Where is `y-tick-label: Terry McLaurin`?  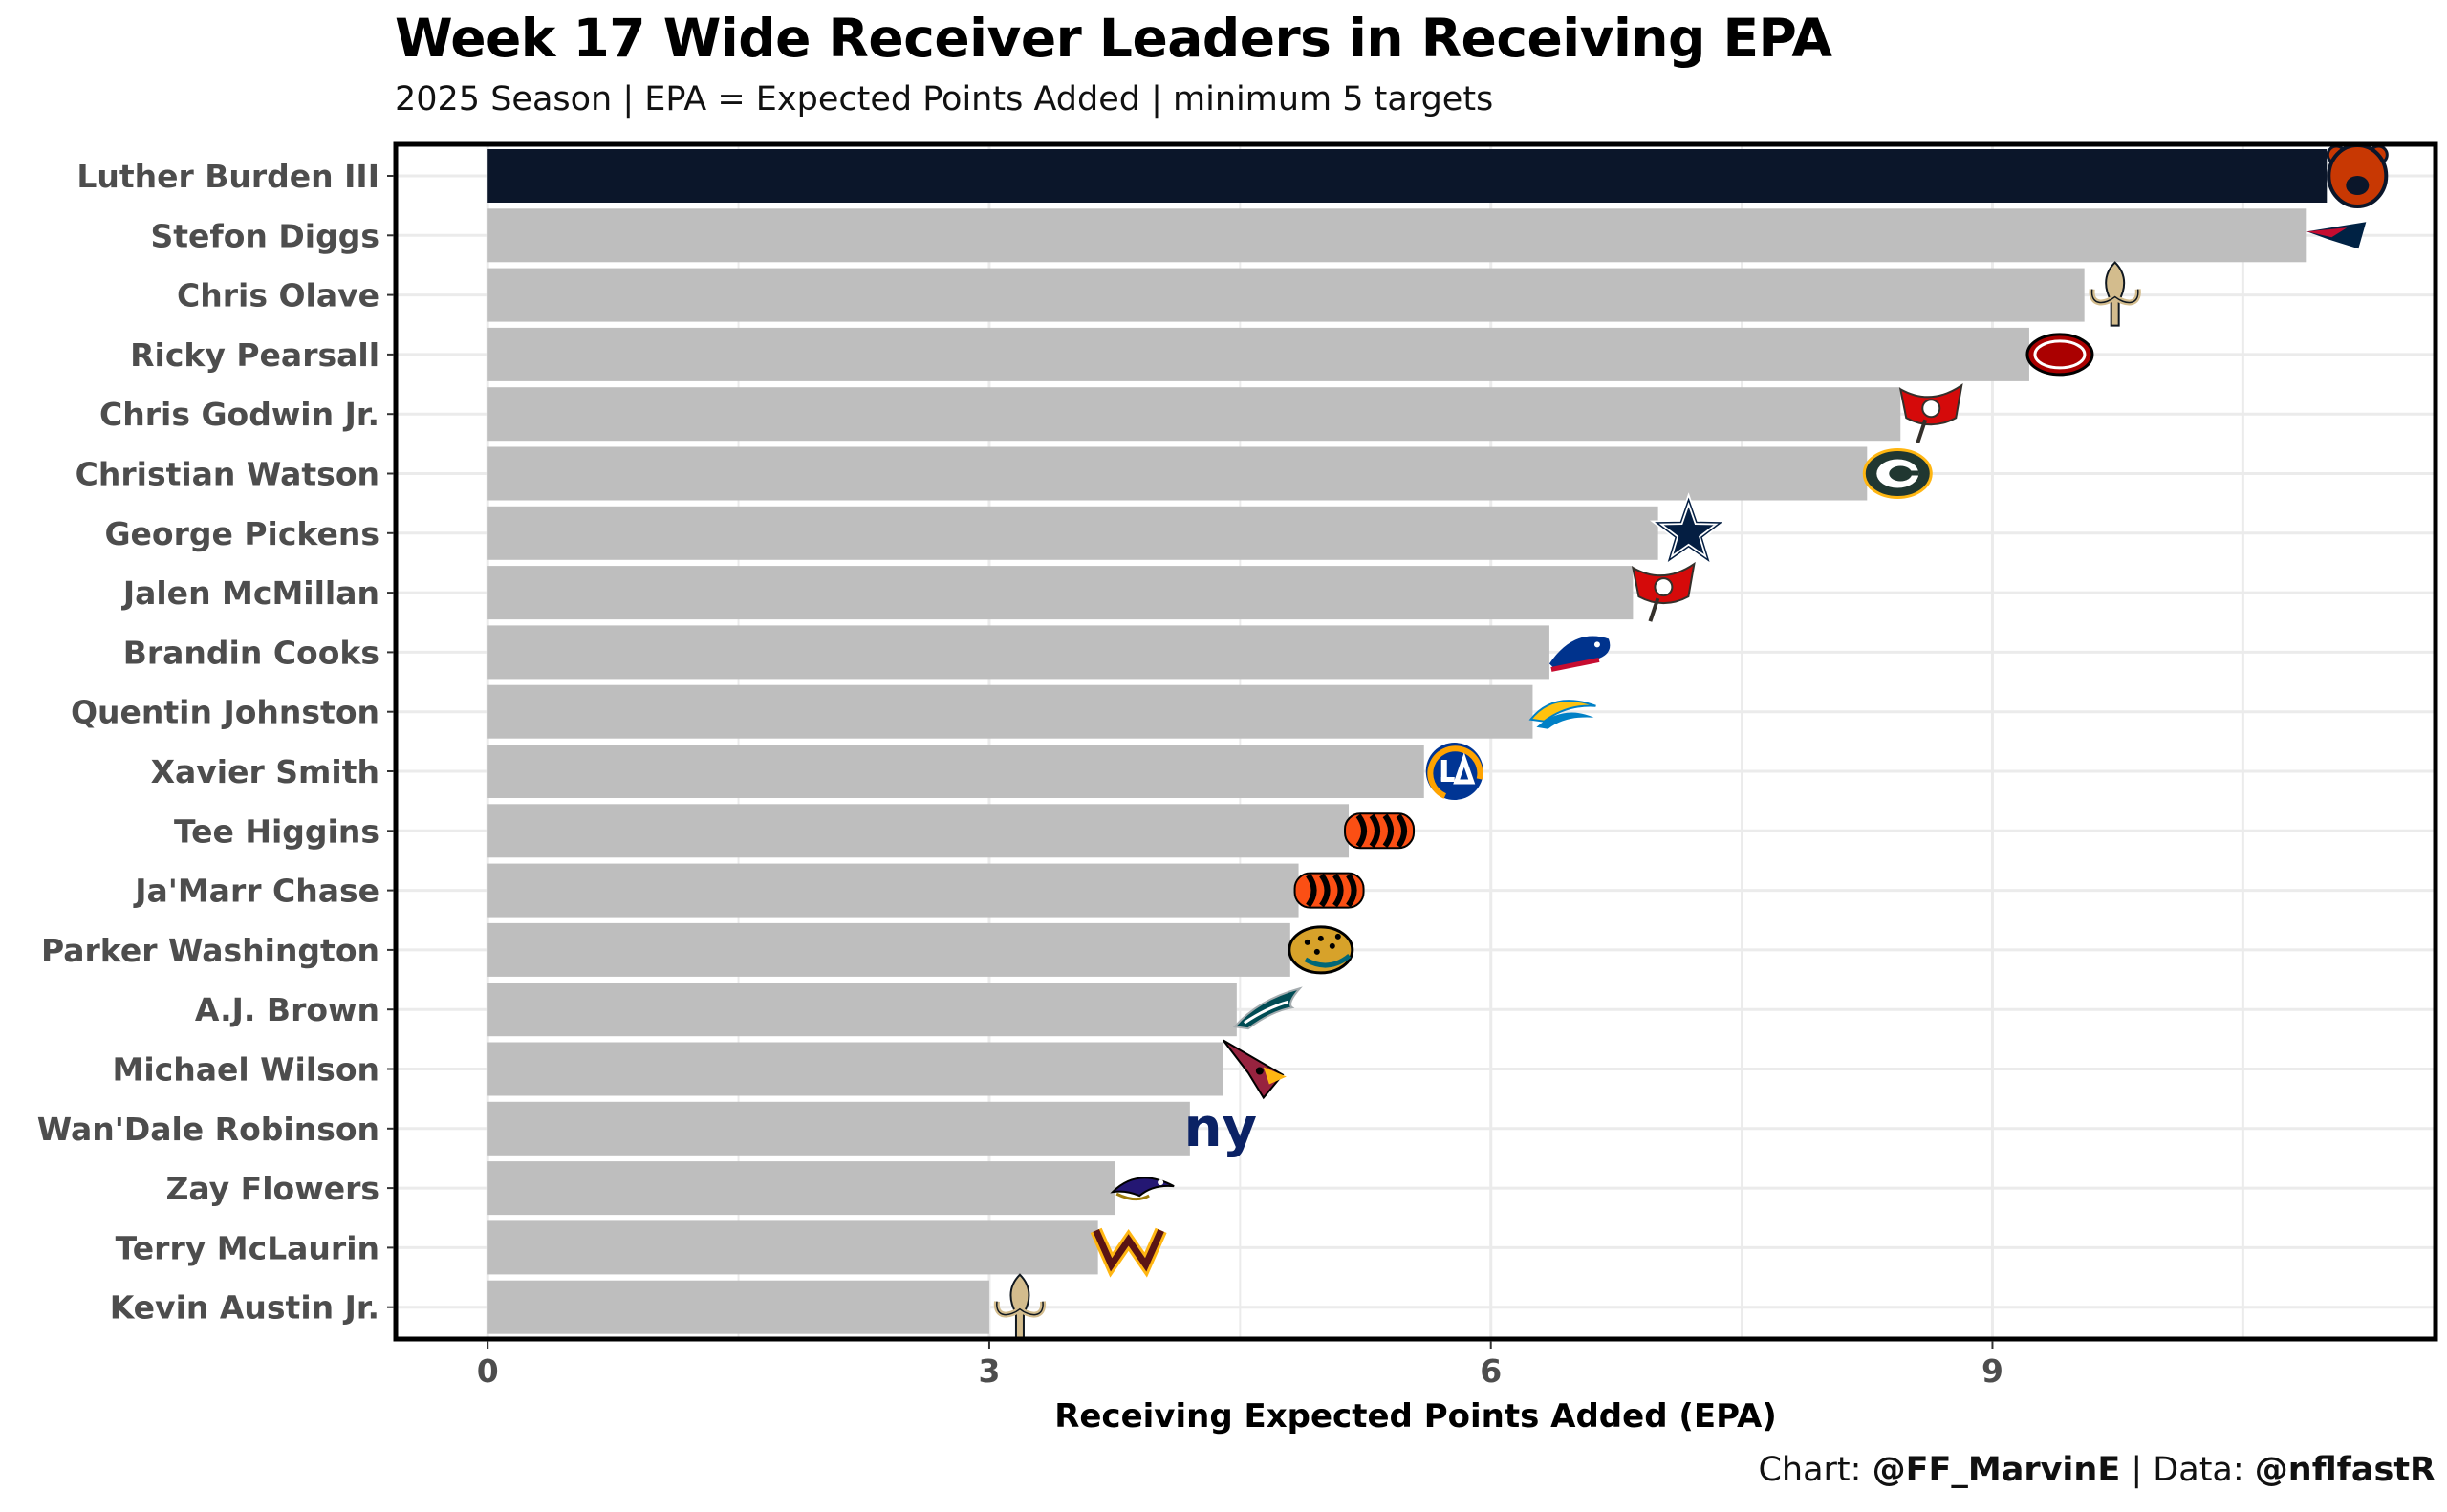
y-tick-label: Terry McLaurin is located at coordinates (247, 1247).